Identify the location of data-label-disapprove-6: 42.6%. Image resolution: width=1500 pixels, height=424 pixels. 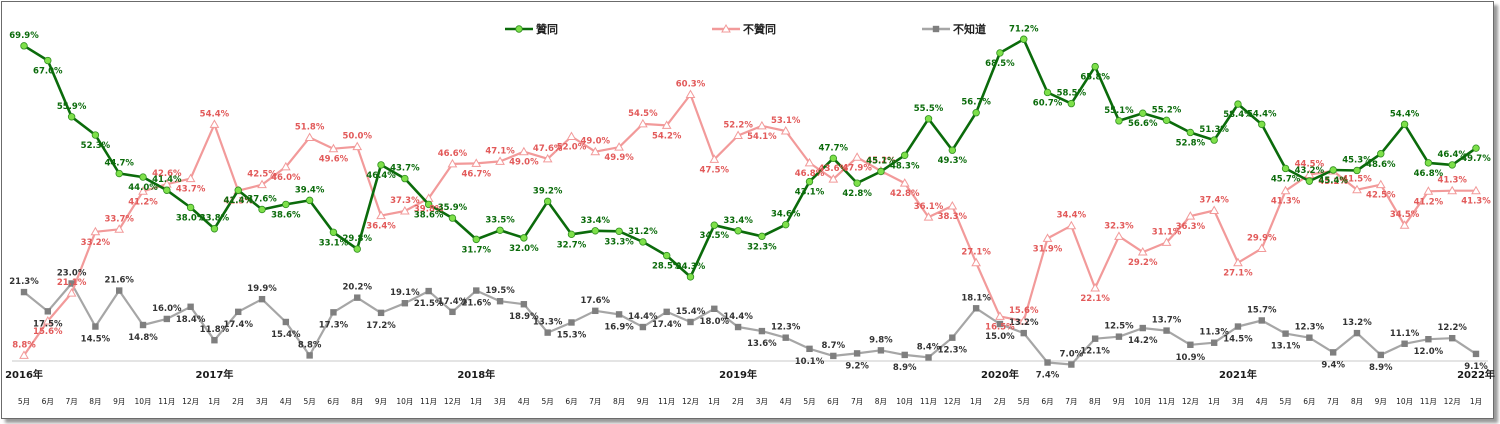
(167, 174).